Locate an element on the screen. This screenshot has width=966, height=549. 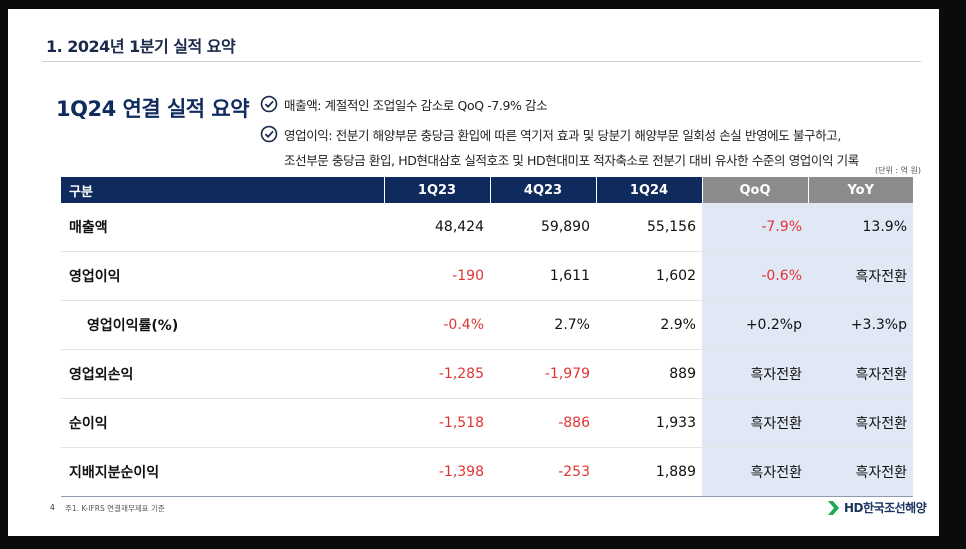
table-row: 순이익 -1,518 -886 1,933 흑자전환 흑자전환 is located at coordinates (487, 423).